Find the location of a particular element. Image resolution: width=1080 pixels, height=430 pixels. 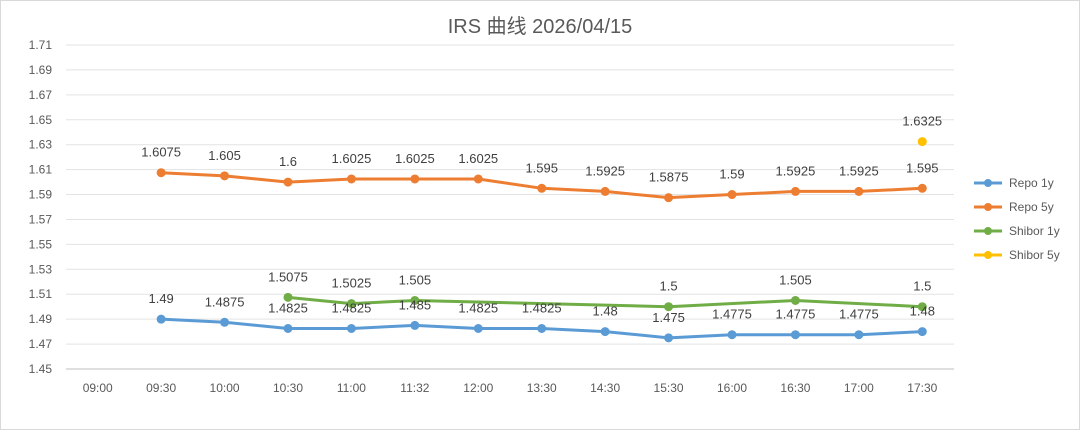

data-label: 1.6 is located at coordinates (288, 161).